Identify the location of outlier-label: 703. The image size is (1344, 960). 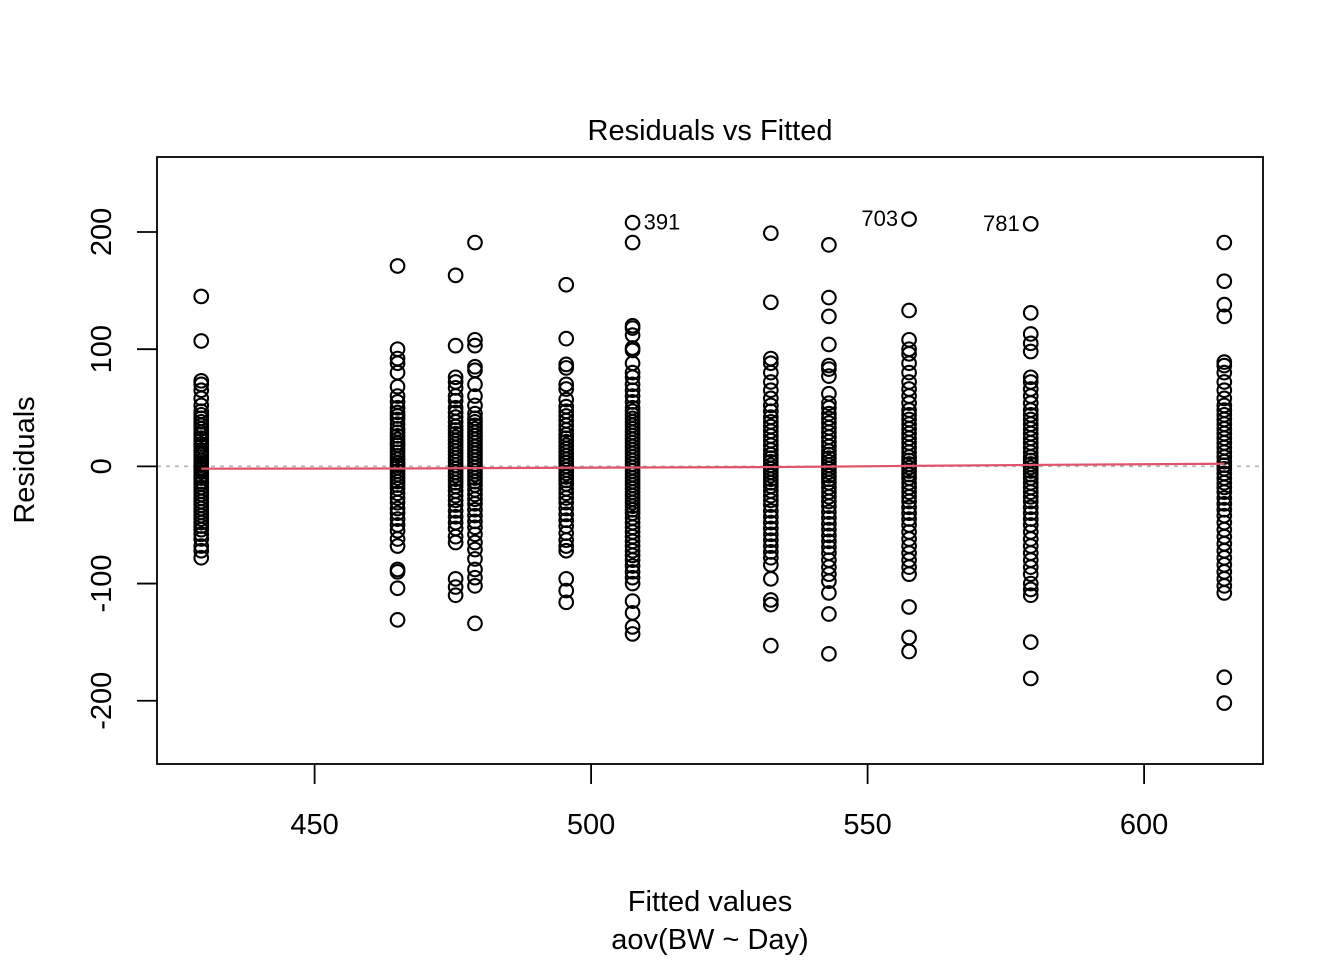
(879, 218).